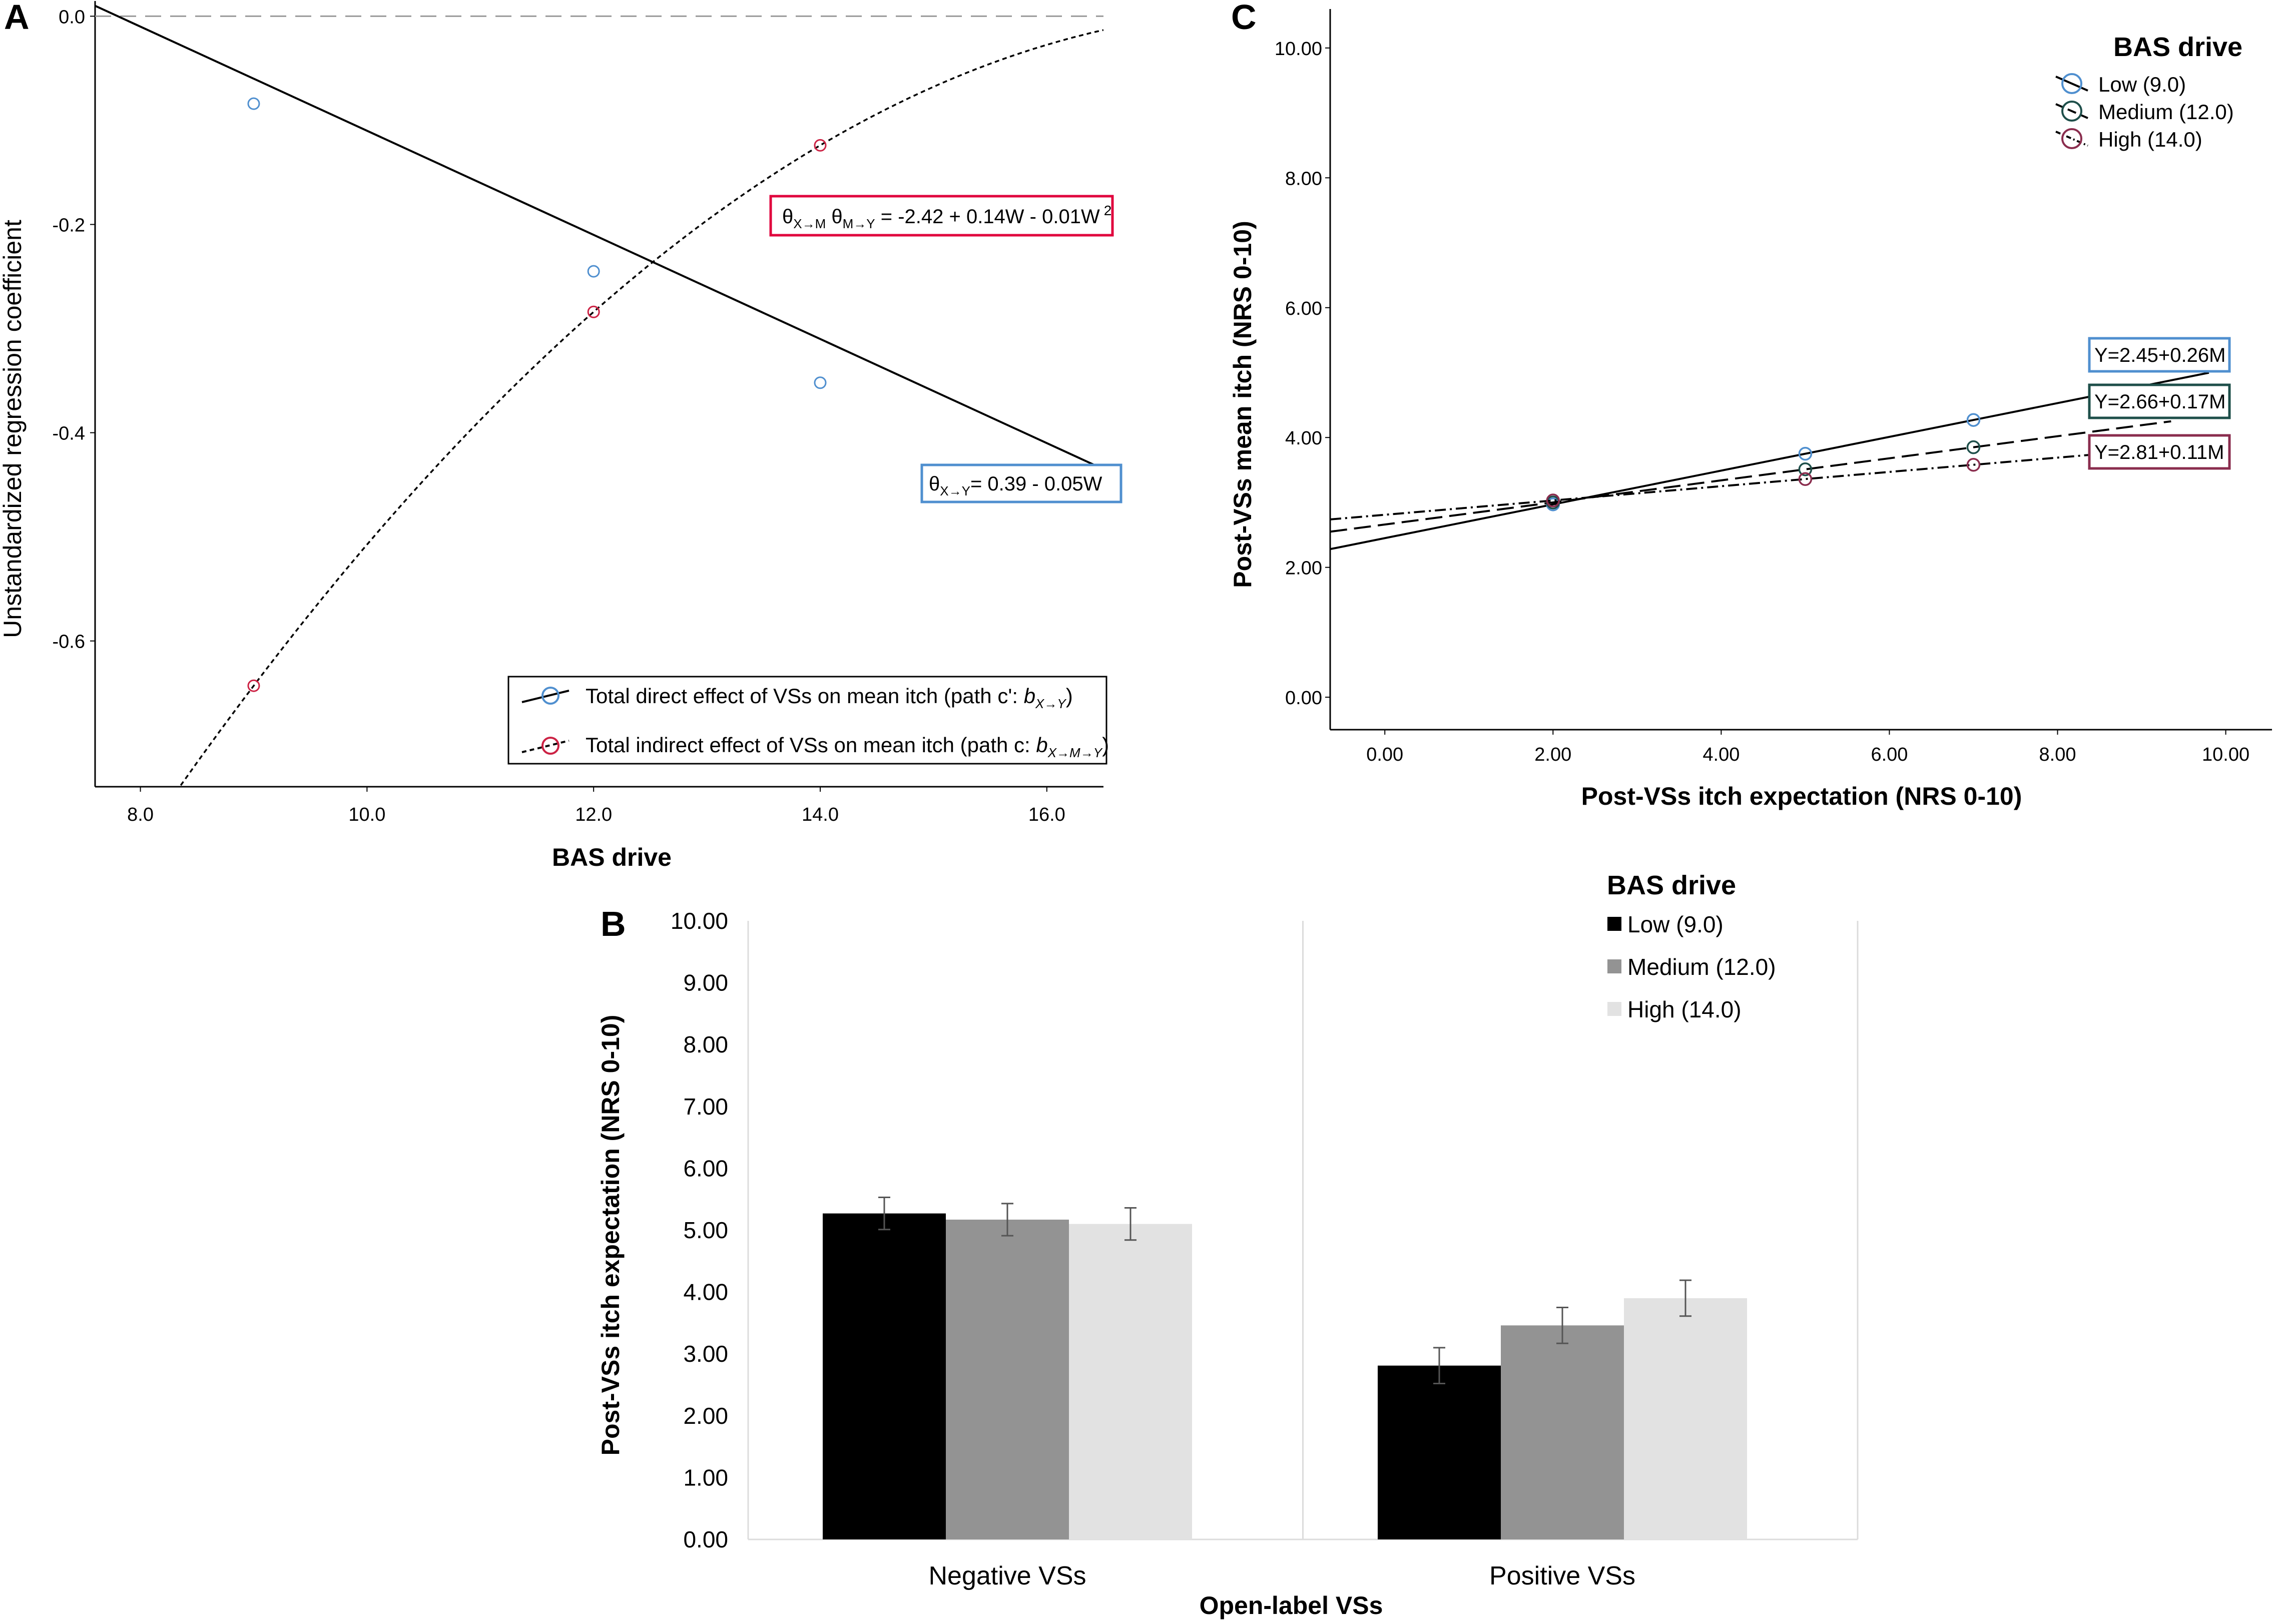  I want to click on panel-a-x-axis-label: BAS drive, so click(612, 857).